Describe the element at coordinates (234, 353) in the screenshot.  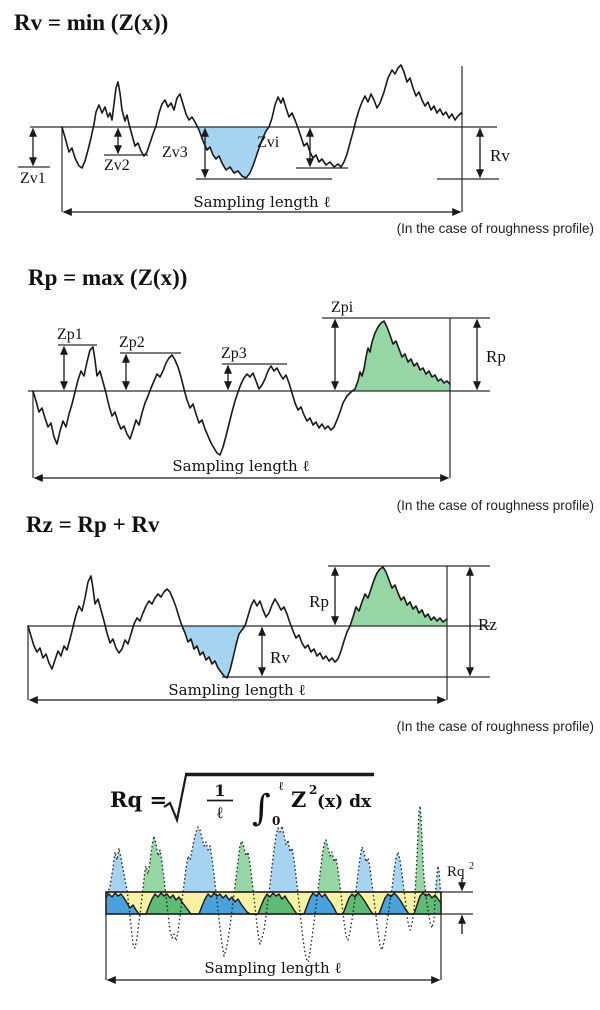
I see `zp3-label: Zp3` at that location.